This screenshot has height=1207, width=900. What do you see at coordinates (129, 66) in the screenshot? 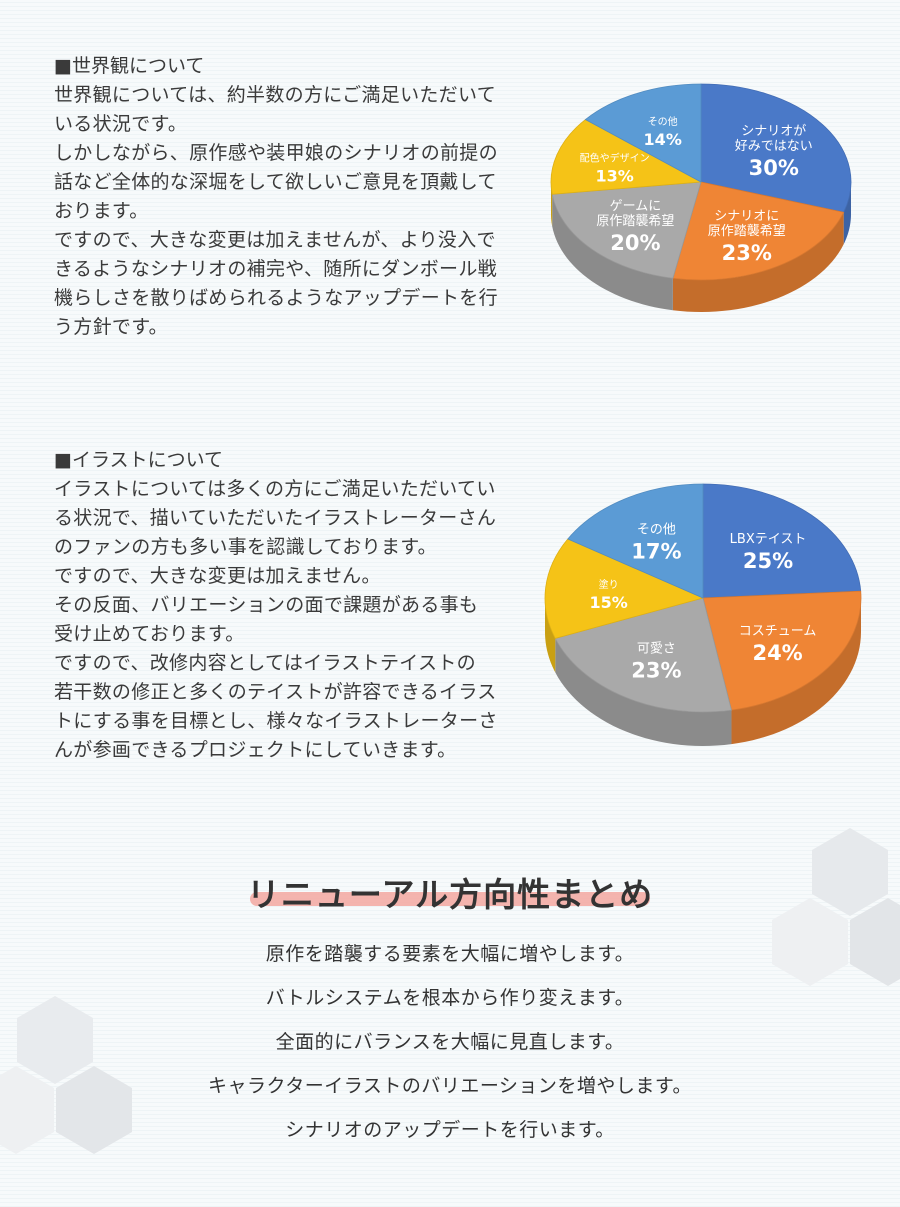
I see `worldview-heading: ■世界観について` at bounding box center [129, 66].